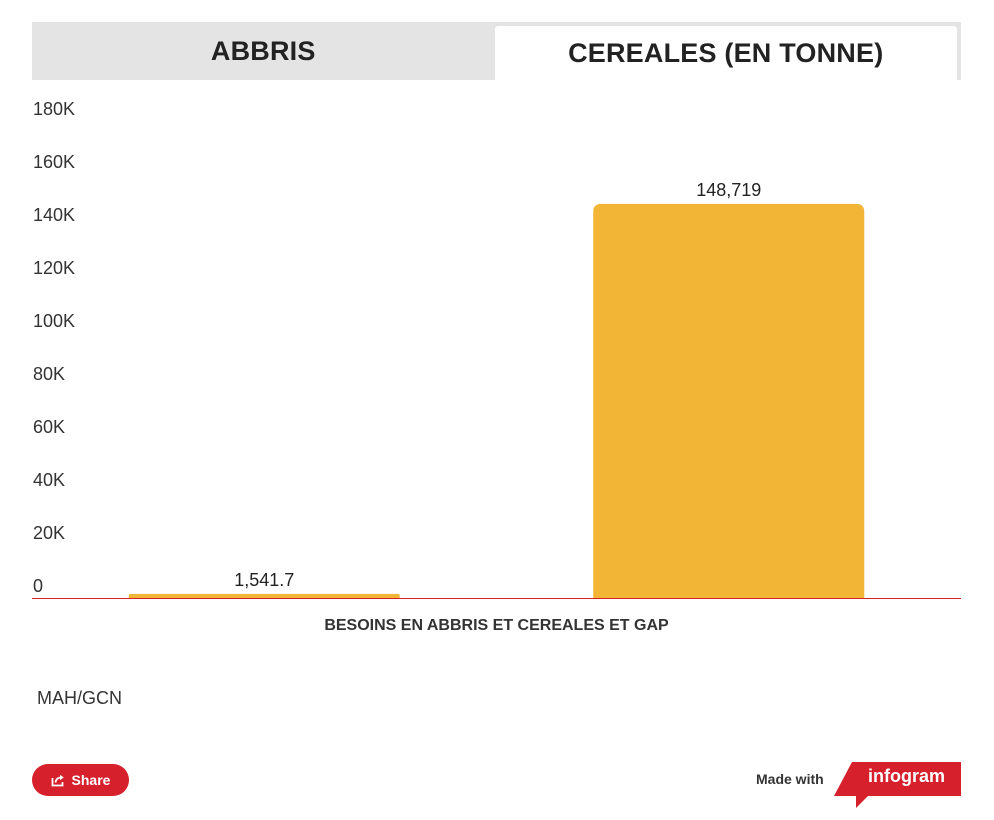 This screenshot has height=820, width=994. What do you see at coordinates (49, 427) in the screenshot?
I see `y-tick-label: 60K` at bounding box center [49, 427].